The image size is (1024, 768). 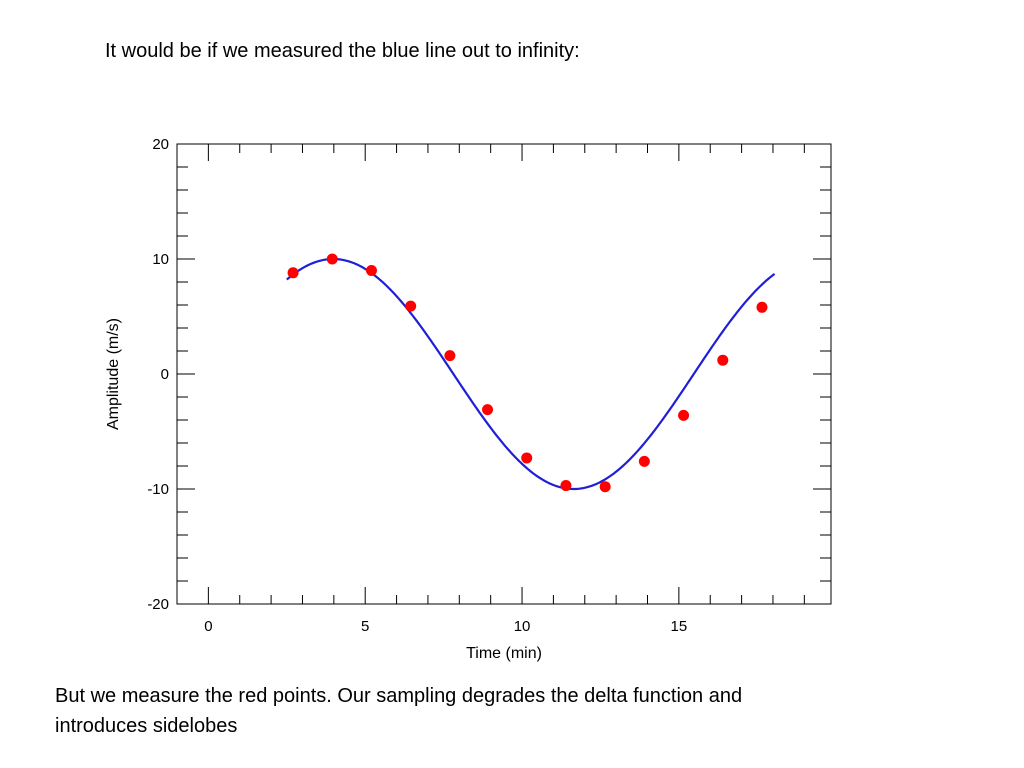 What do you see at coordinates (160, 259) in the screenshot?
I see `y-tick-label: 10` at bounding box center [160, 259].